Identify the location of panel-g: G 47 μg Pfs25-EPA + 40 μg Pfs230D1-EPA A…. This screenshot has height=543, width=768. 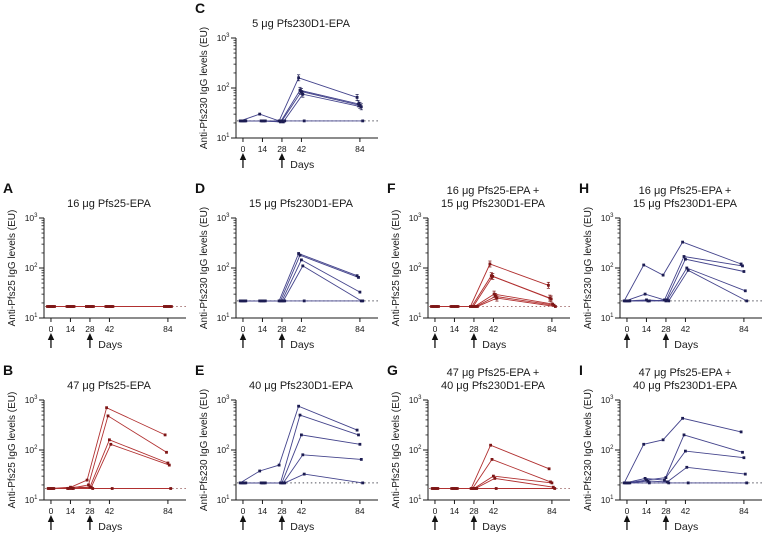
(480, 452).